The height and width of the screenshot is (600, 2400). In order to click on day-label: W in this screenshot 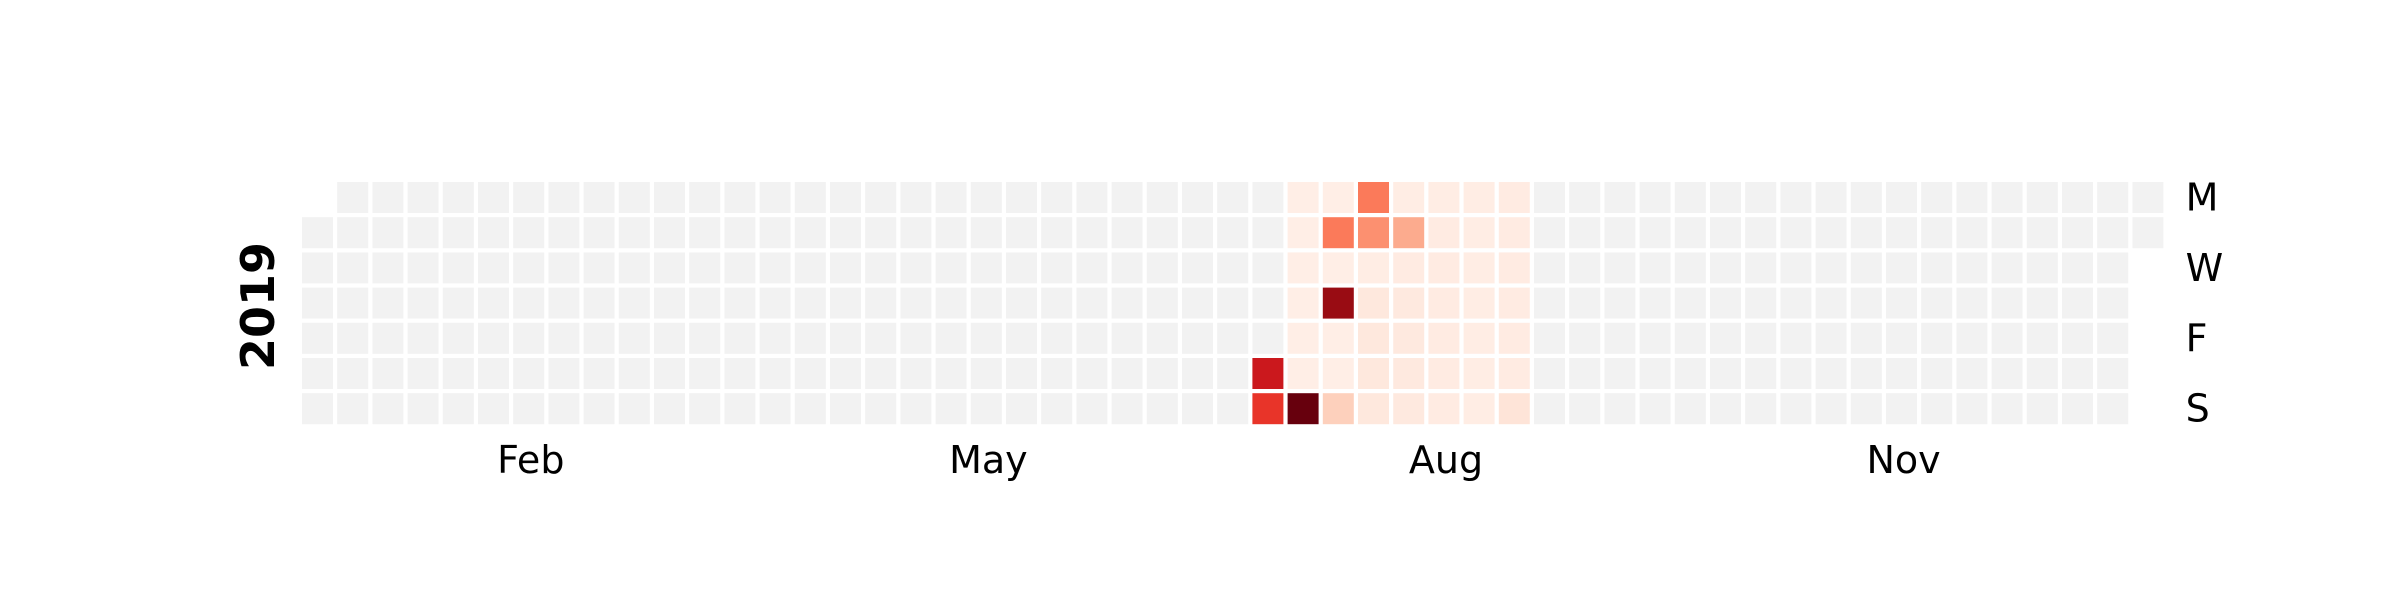, I will do `click(2205, 268)`.